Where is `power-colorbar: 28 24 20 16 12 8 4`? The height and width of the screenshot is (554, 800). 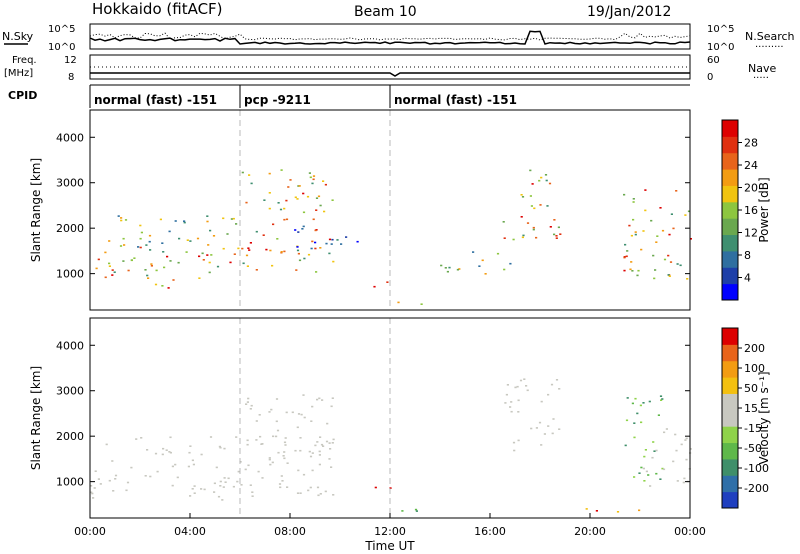 power-colorbar: 28 24 20 16 12 8 4 is located at coordinates (739, 210).